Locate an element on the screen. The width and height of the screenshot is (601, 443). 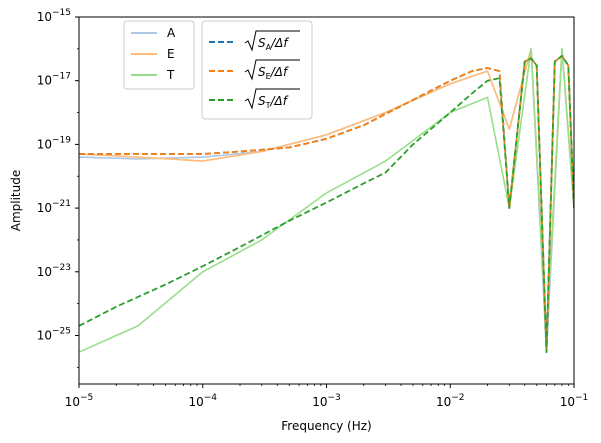
legend-model-label-e: SE/Δf is located at coordinates (273, 73).